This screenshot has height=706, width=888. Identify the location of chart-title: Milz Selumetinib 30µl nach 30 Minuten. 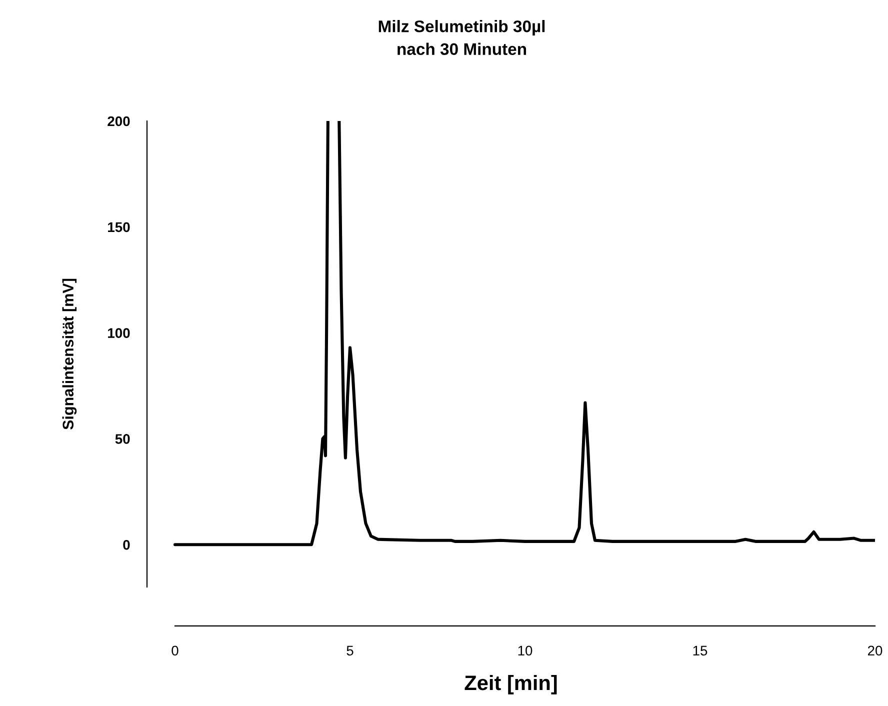
(461, 38).